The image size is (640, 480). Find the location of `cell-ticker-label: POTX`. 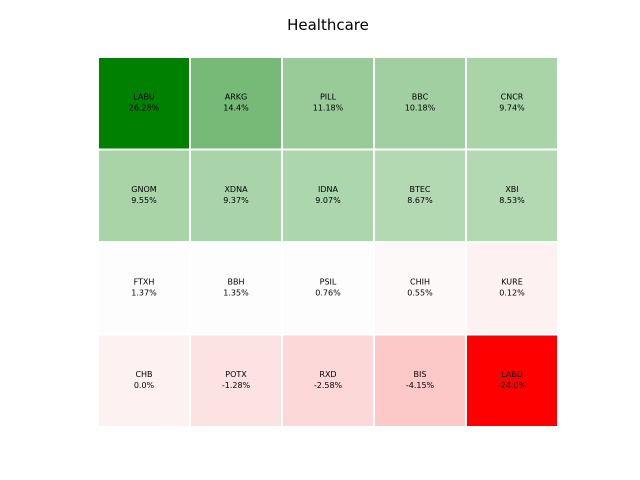

cell-ticker-label: POTX is located at coordinates (236, 374).